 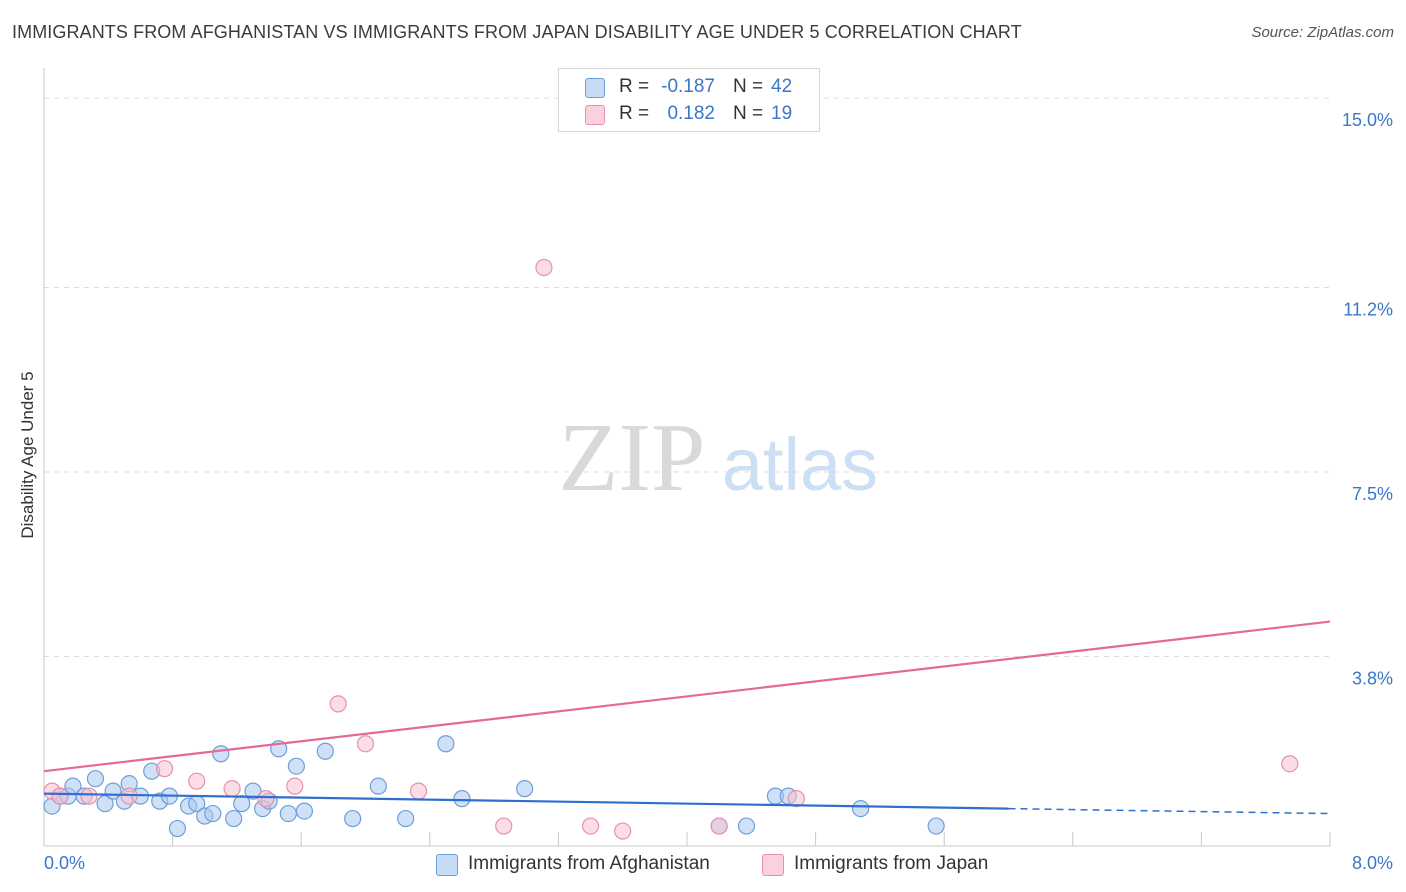 I want to click on watermark-atlas: atlas, so click(x=800, y=464).